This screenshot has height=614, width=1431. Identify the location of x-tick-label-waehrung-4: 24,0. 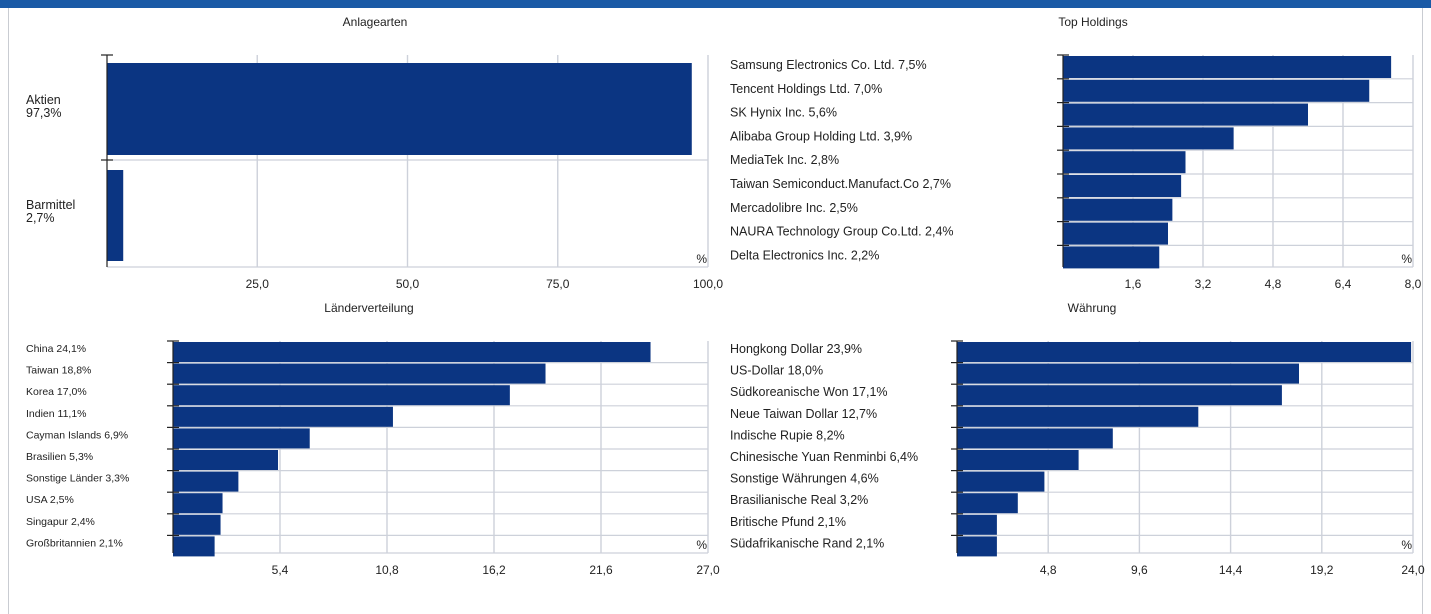
(1413, 570).